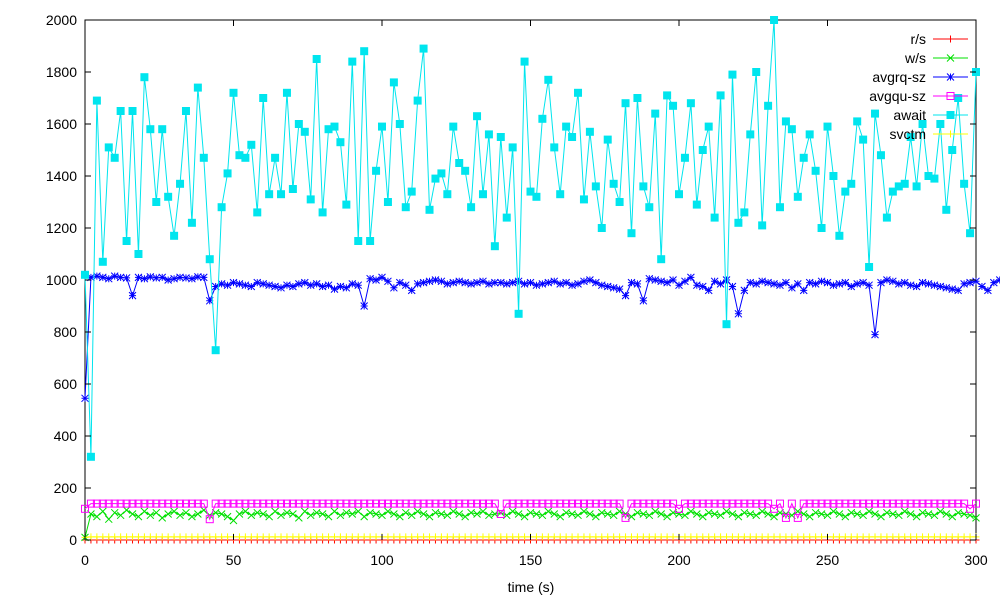  I want to click on series-w-s, so click(530, 524).